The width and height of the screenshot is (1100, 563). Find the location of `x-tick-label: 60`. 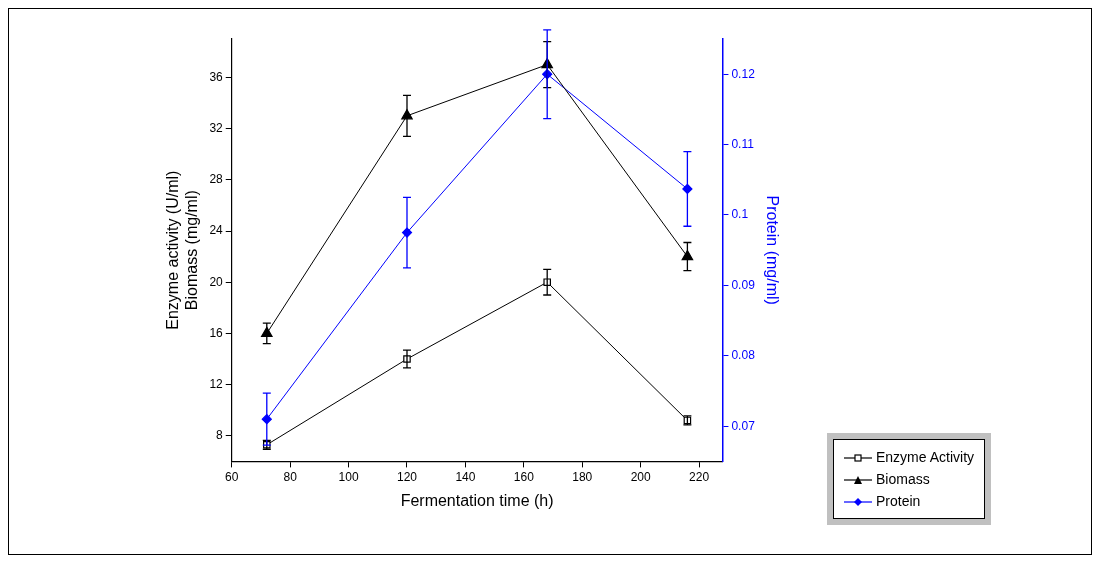

x-tick-label: 60 is located at coordinates (232, 476).